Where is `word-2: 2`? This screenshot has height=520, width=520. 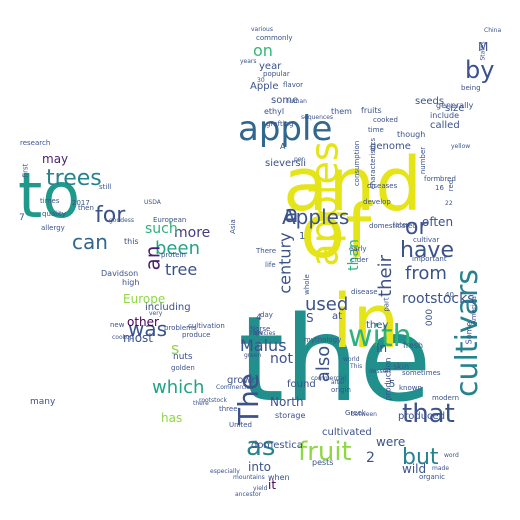
word-2: 2 is located at coordinates (370, 458).